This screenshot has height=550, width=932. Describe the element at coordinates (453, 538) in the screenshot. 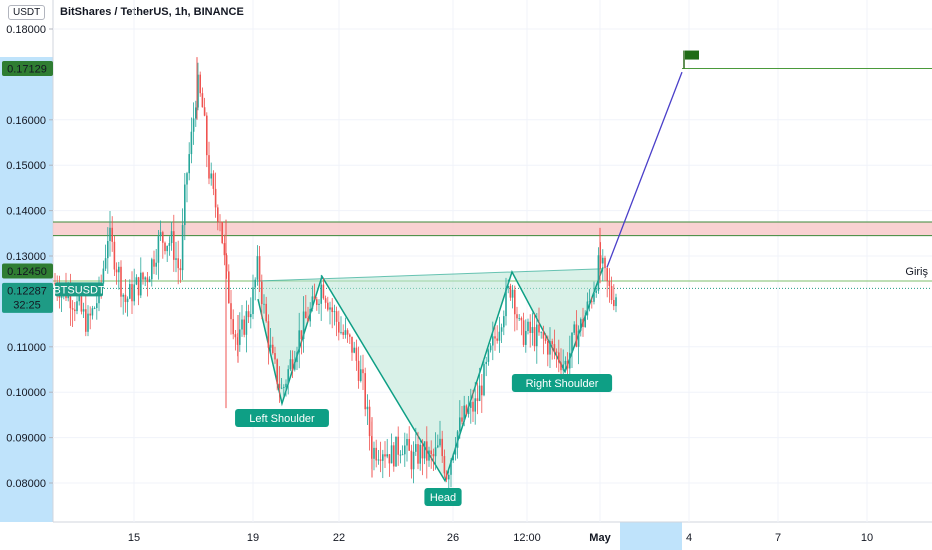

I see `x-tick-label: 26` at that location.